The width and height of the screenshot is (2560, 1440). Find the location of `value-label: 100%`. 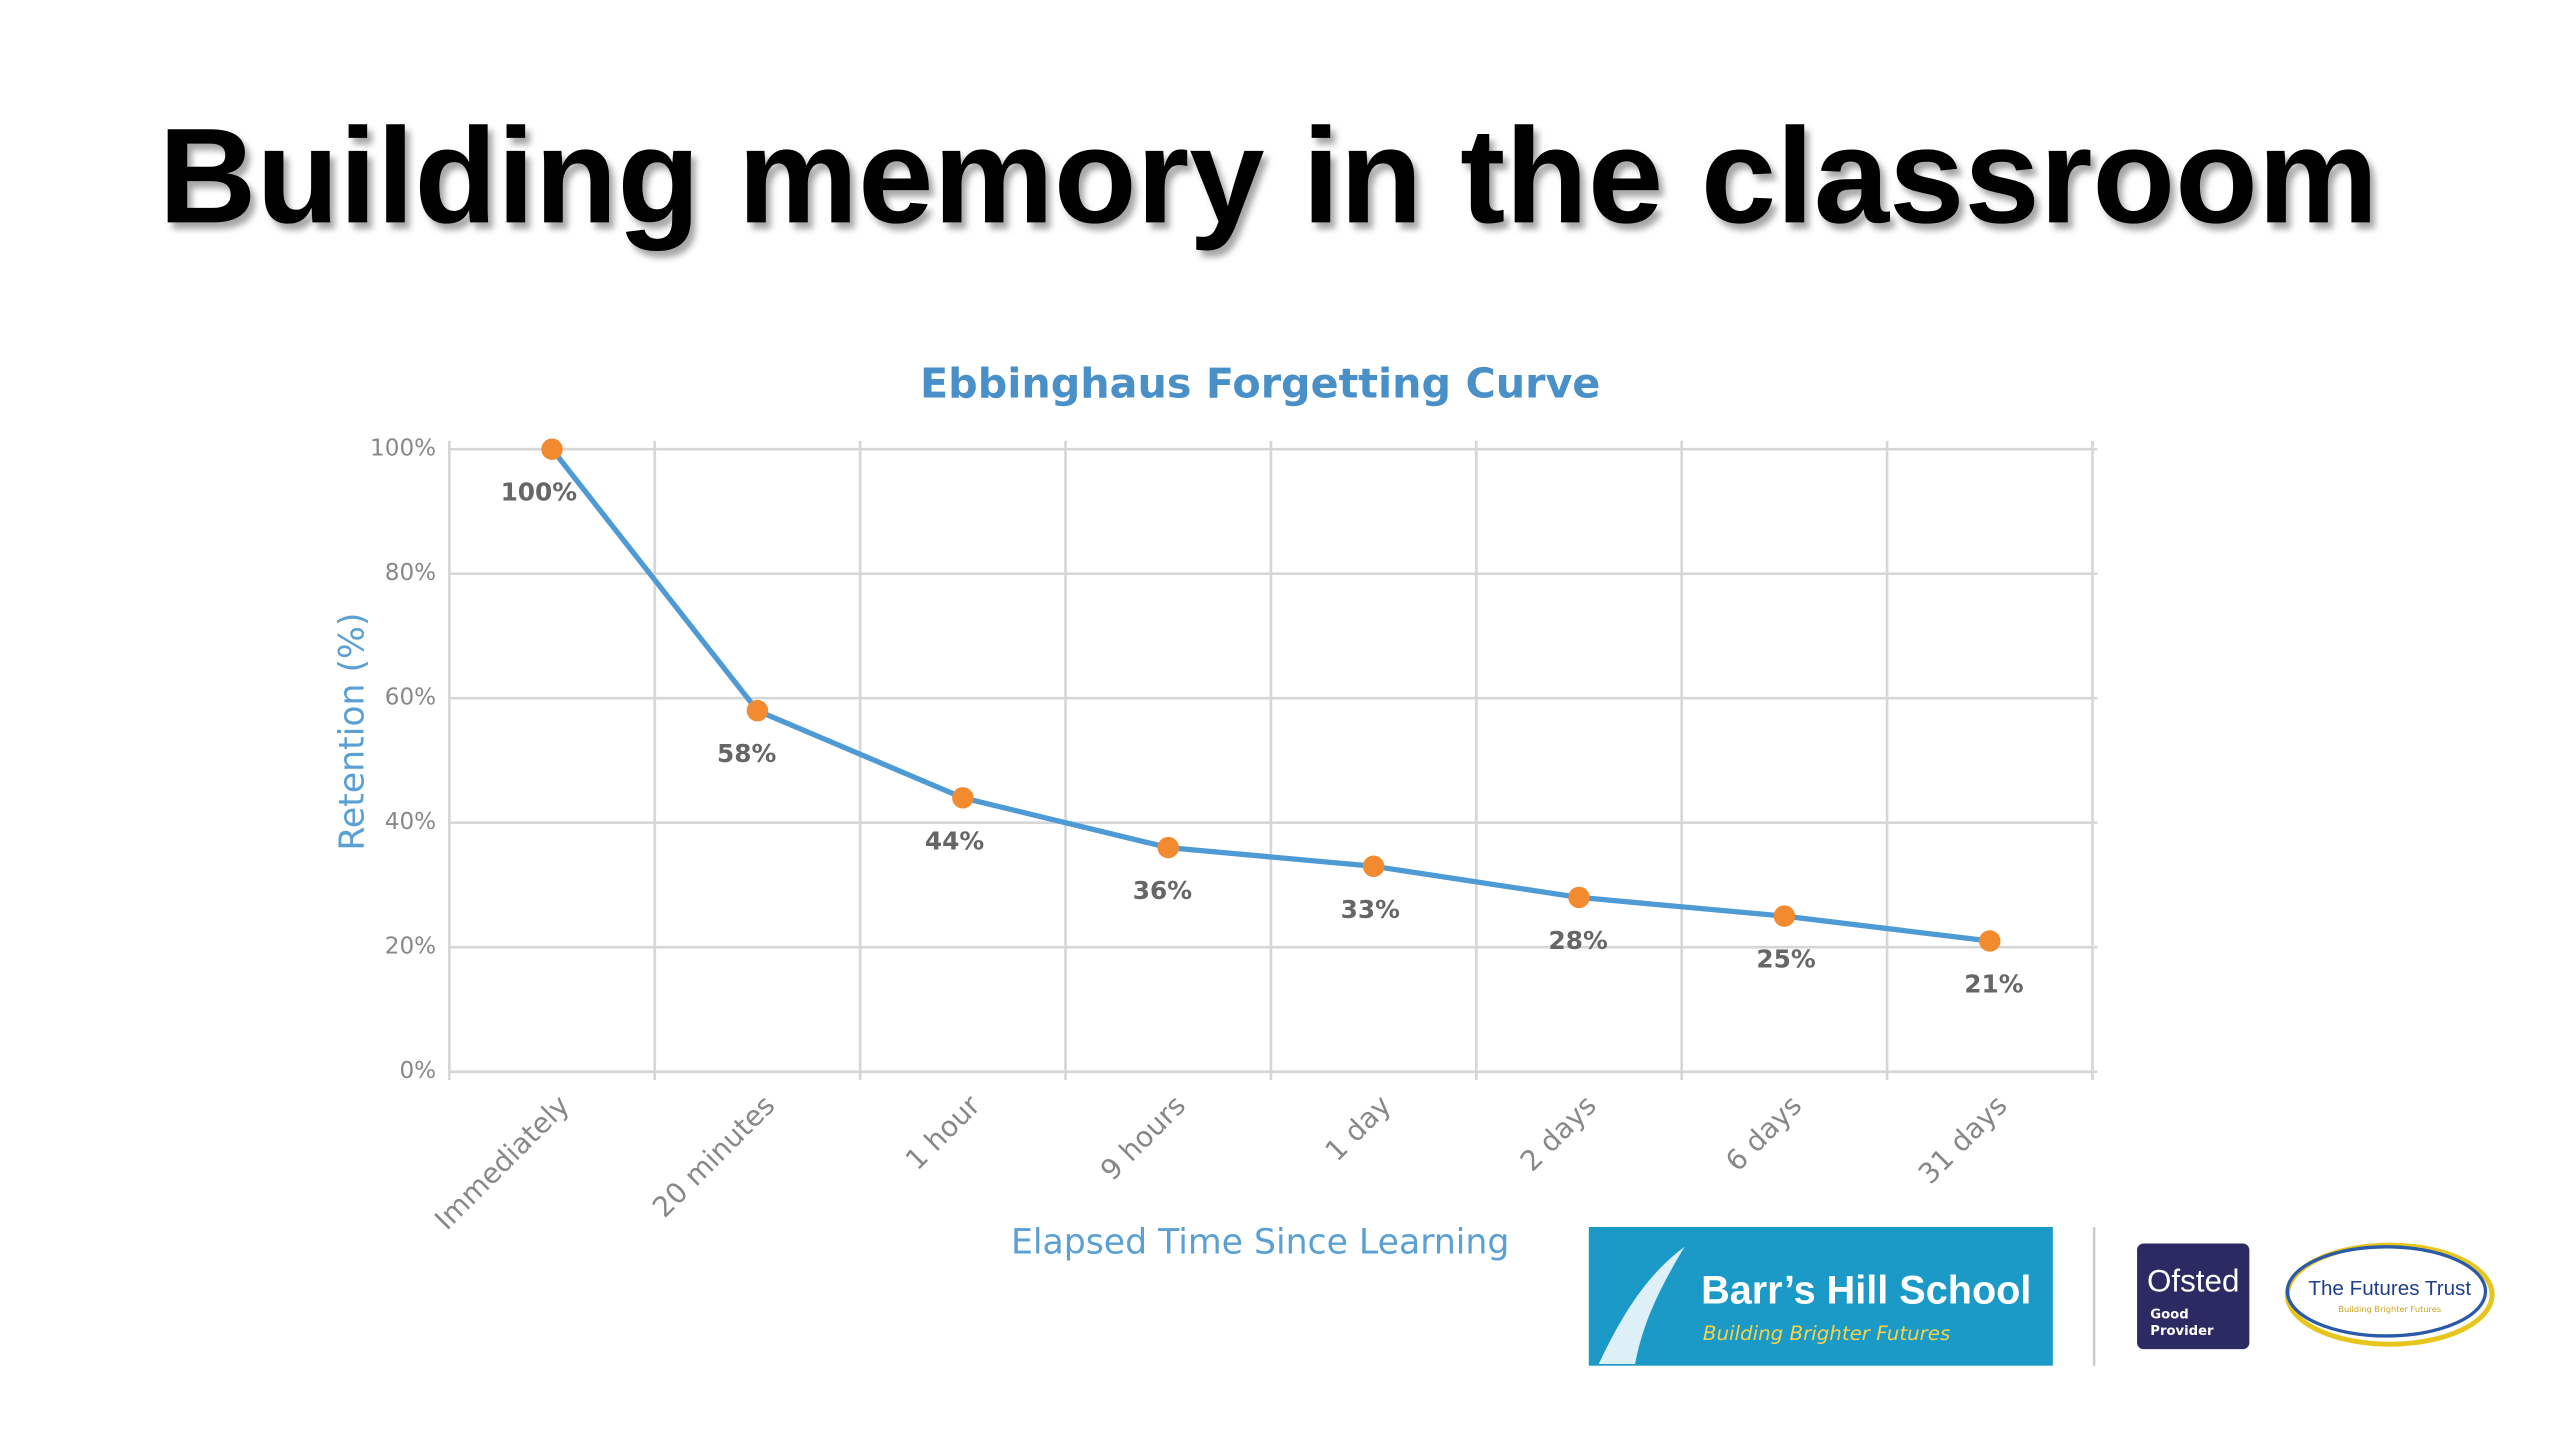

value-label: 100% is located at coordinates (539, 492).